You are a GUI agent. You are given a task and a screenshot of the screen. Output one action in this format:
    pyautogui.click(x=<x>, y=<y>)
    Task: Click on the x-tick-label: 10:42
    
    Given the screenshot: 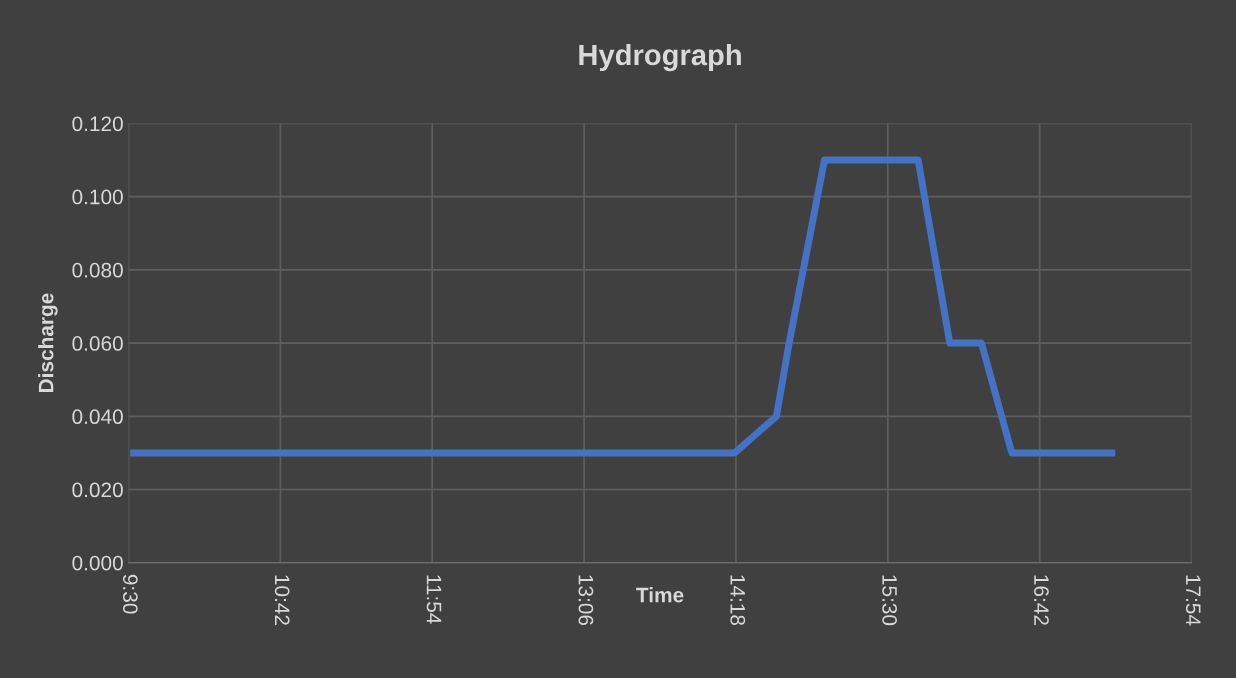 What is the action you would take?
    pyautogui.click(x=282, y=600)
    